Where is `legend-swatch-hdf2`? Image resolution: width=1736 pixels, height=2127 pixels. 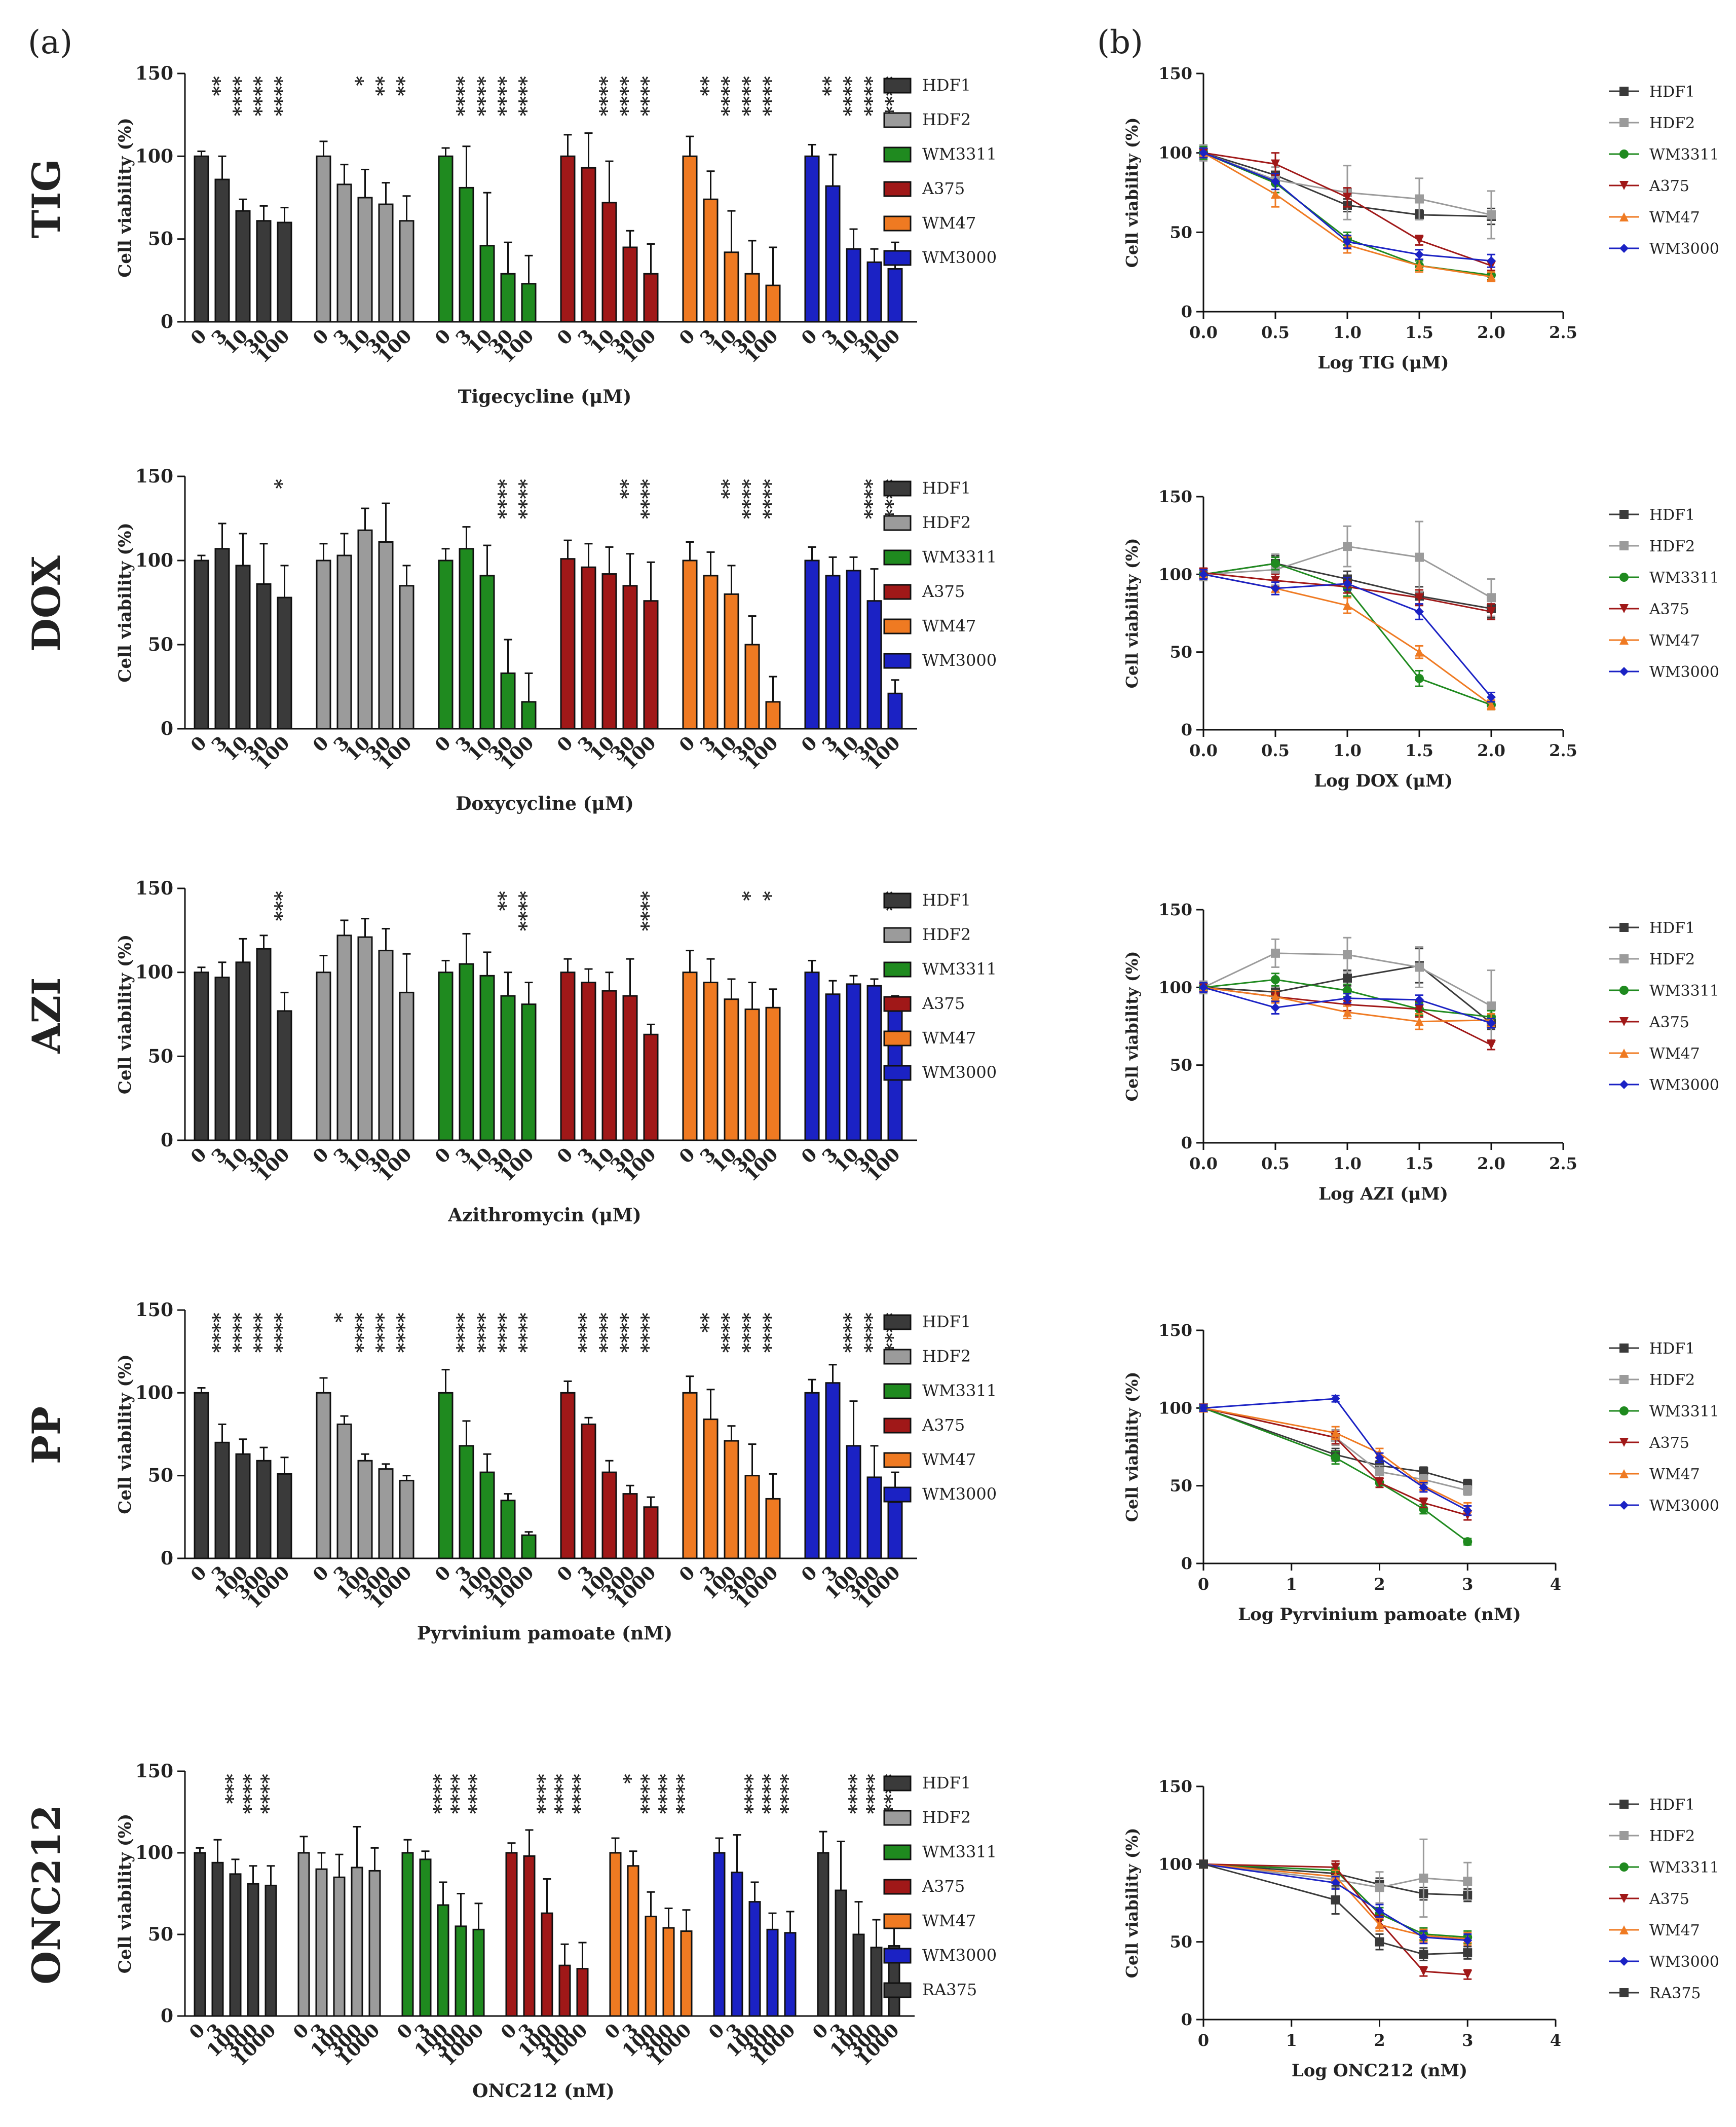 legend-swatch-hdf2 is located at coordinates (897, 1357).